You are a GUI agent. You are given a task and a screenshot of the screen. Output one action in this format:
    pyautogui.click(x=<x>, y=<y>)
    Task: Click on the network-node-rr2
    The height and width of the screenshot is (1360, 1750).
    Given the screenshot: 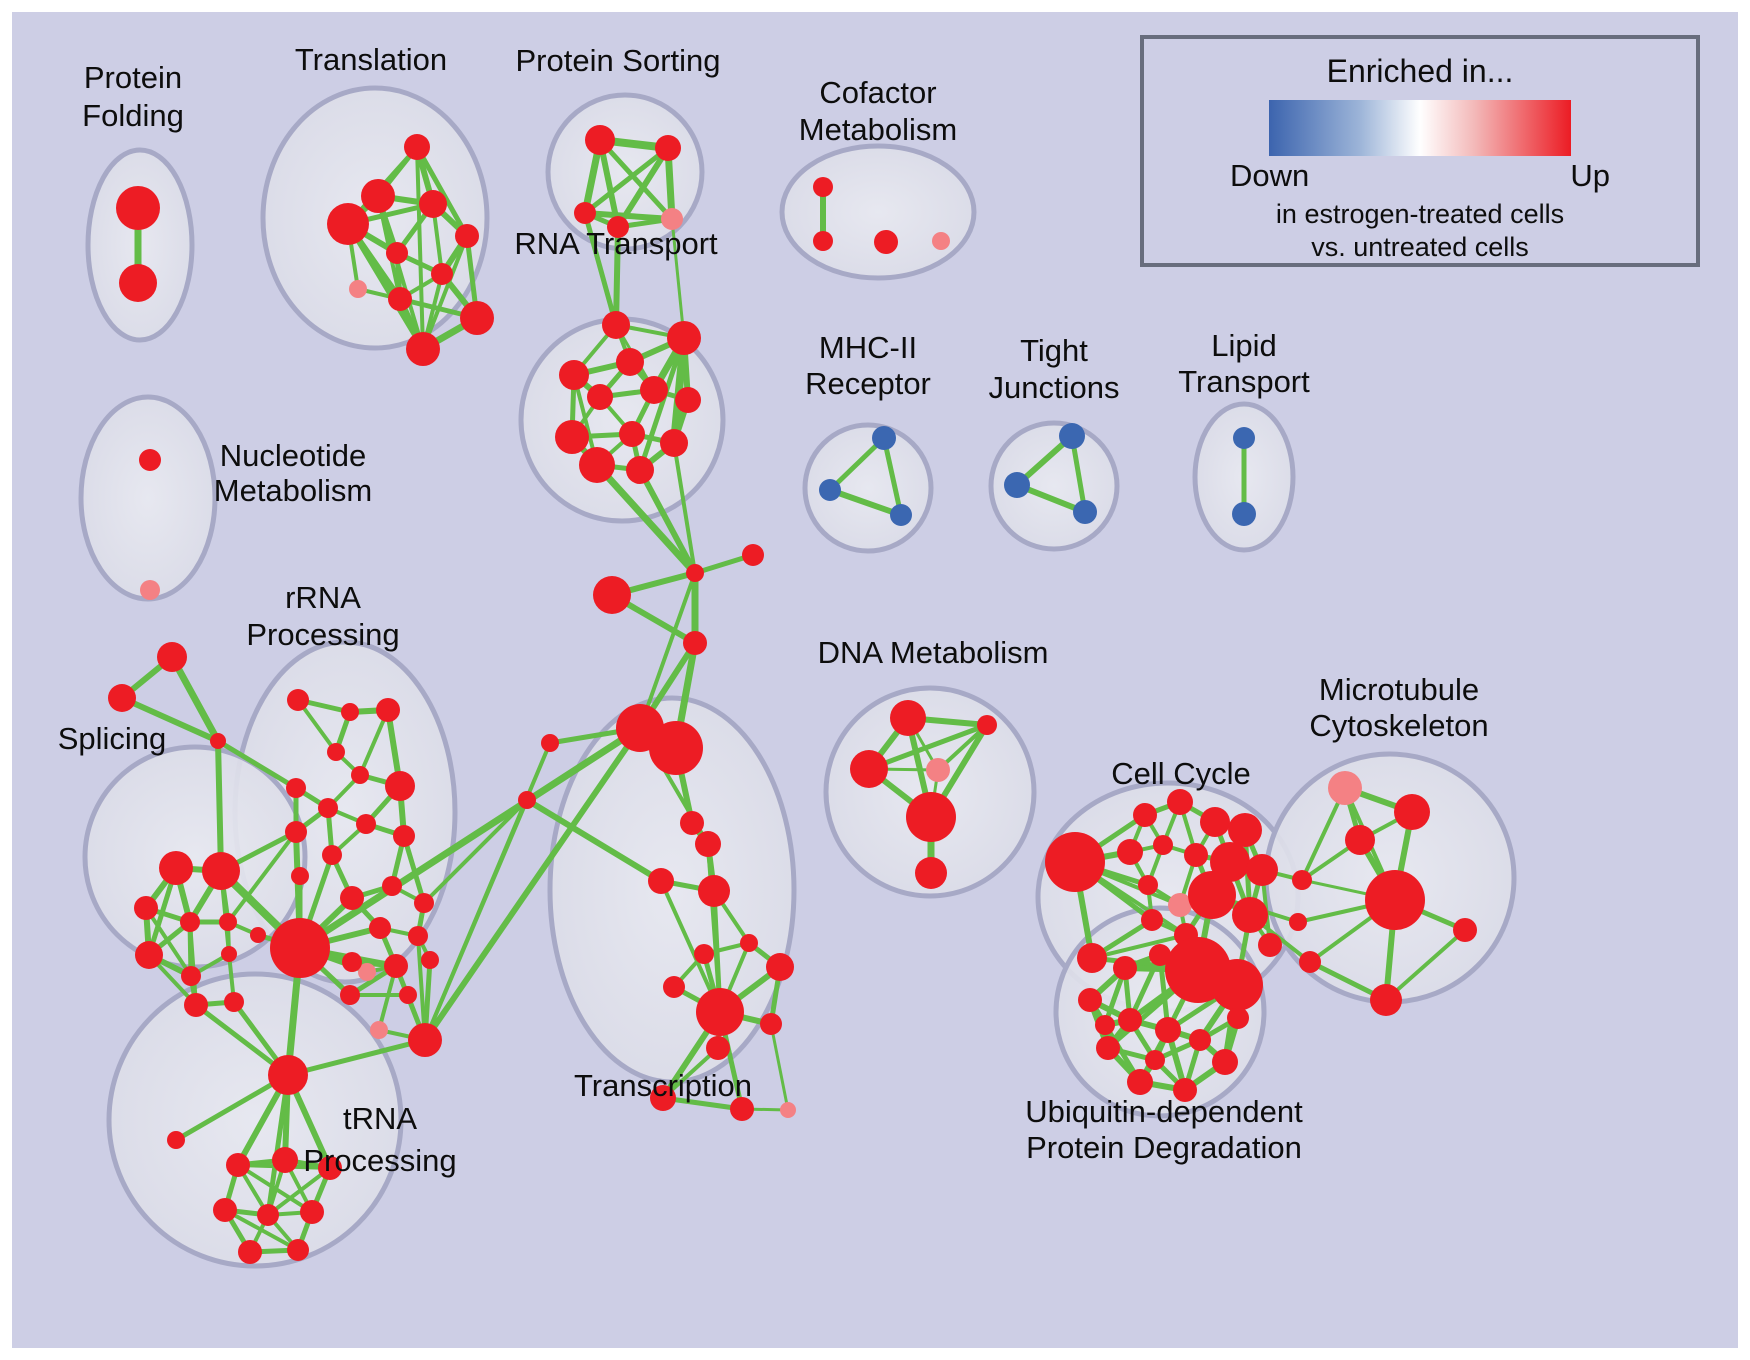 What is the action you would take?
    pyautogui.click(x=350, y=712)
    